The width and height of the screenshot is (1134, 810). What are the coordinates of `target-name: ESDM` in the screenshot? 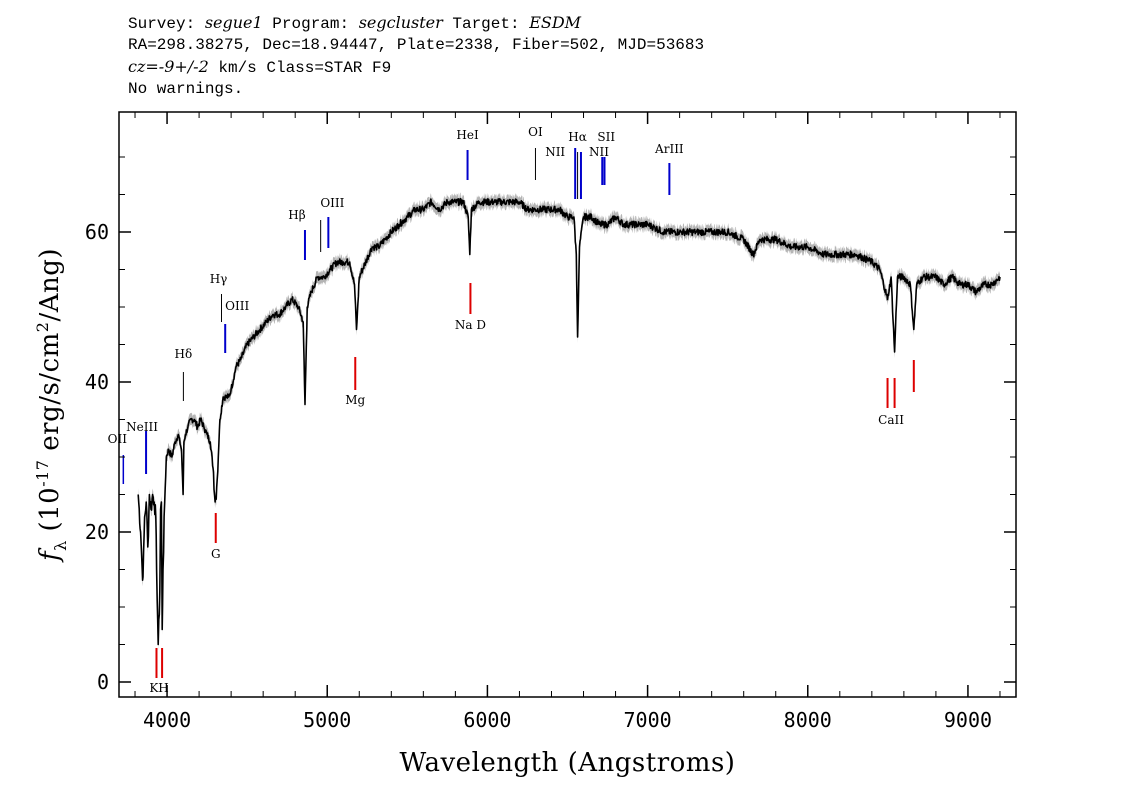 It's located at (555, 22).